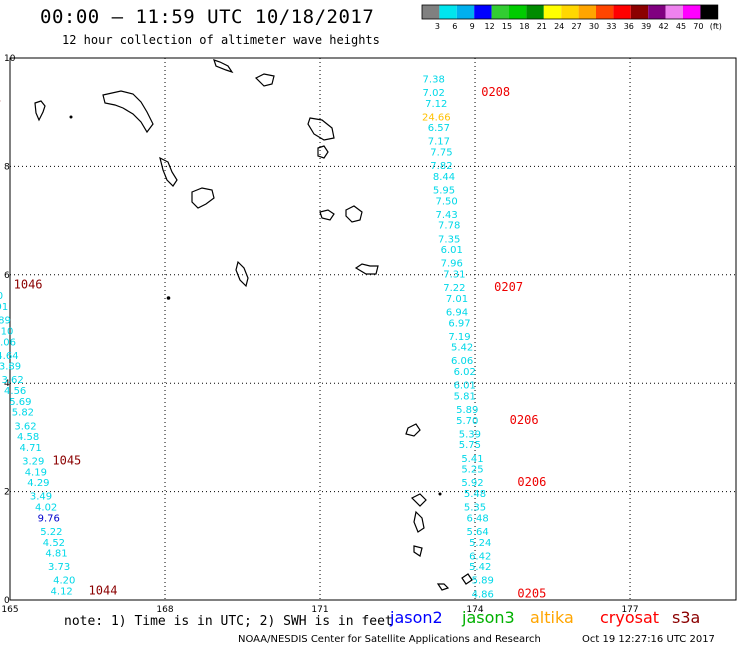  I want to click on wave-height-value: 4.12, so click(62, 592).